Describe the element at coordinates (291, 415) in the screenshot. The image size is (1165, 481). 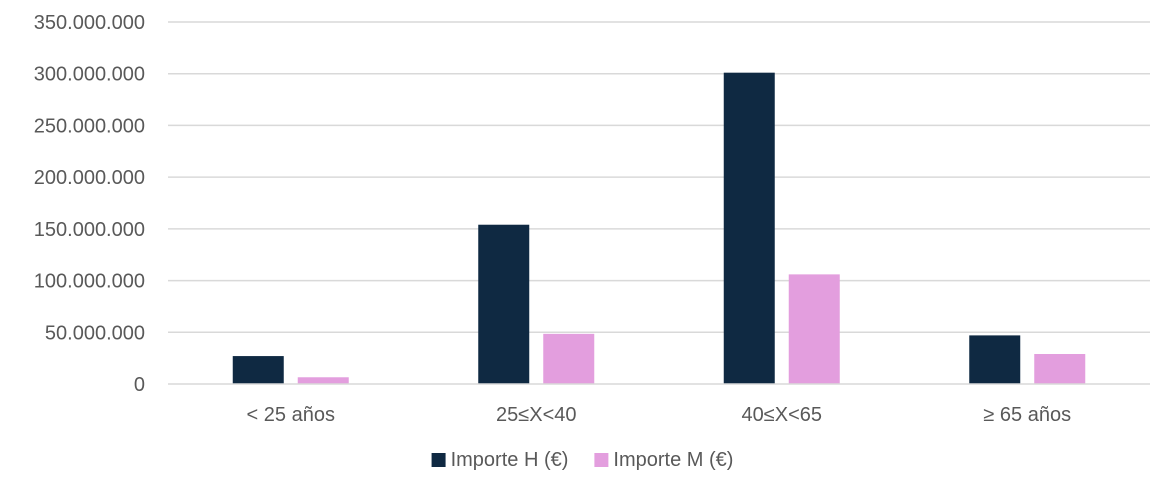
I see `x-category-label: < 25 años` at that location.